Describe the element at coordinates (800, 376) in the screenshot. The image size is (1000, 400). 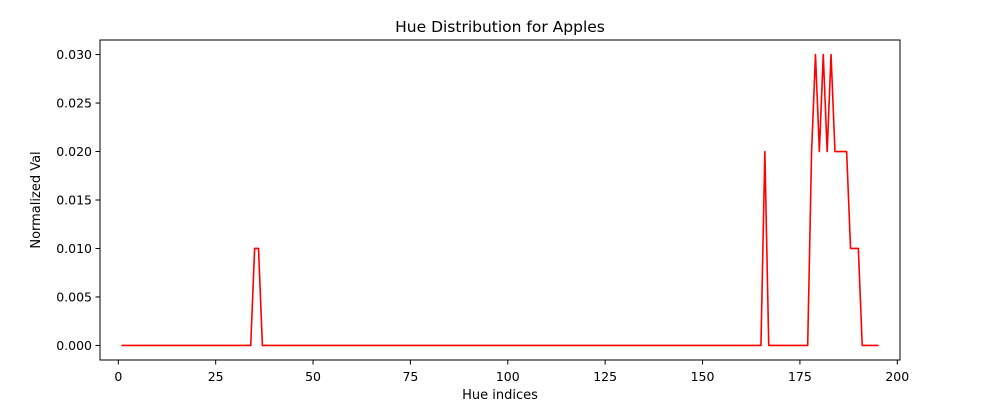
I see `x-tick-label: 175` at that location.